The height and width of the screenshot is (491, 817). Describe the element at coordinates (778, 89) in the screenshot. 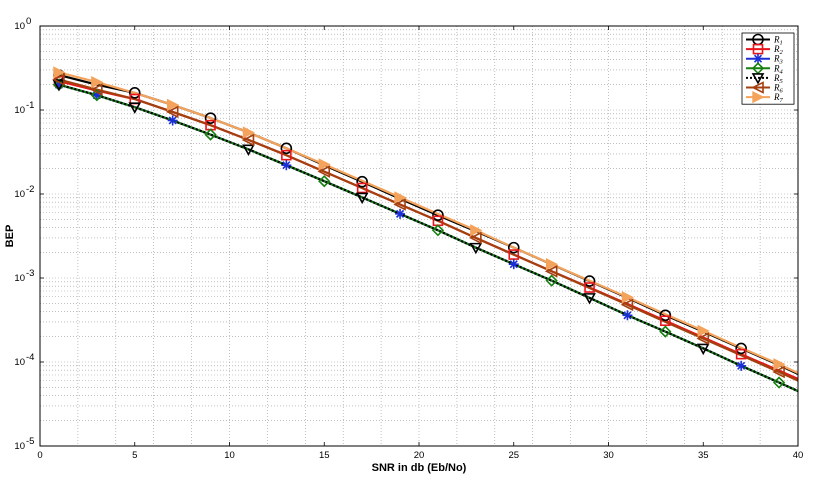

I see `legend-label-r6: R6` at that location.